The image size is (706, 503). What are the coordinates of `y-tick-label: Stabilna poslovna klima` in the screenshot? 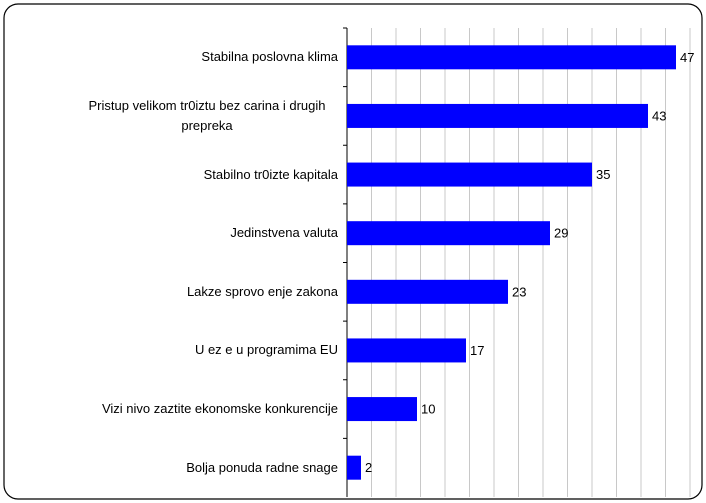 It's located at (269, 57).